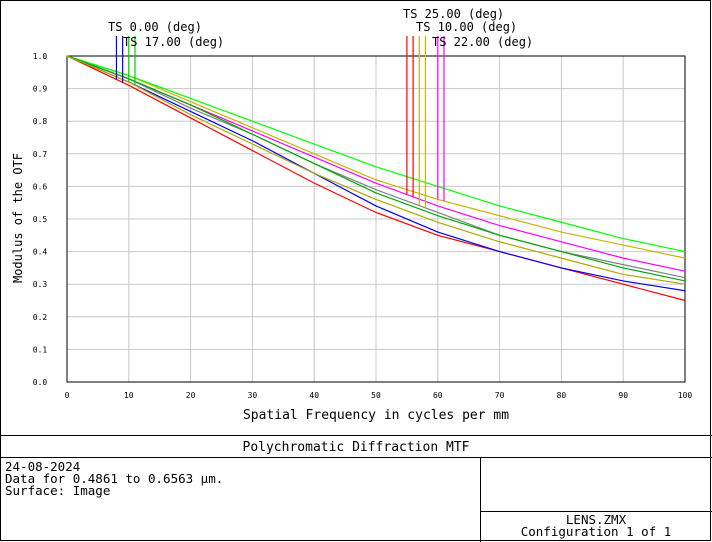 This screenshot has width=712, height=542. What do you see at coordinates (155, 27) in the screenshot?
I see `field-marker-label: TS 0.00 (deg)` at bounding box center [155, 27].